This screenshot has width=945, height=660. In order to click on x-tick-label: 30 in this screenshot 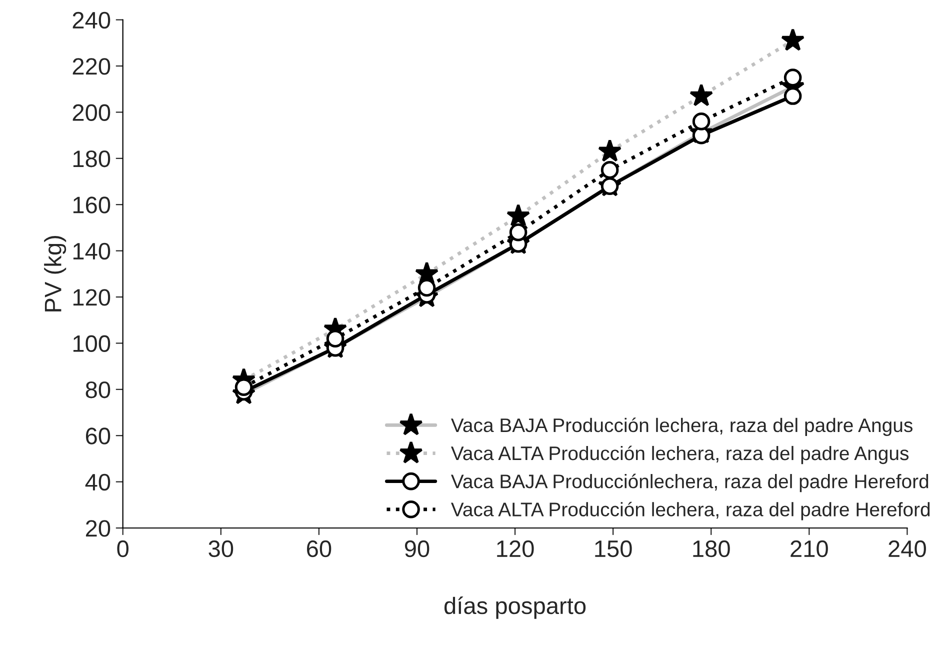, I will do `click(221, 549)`.